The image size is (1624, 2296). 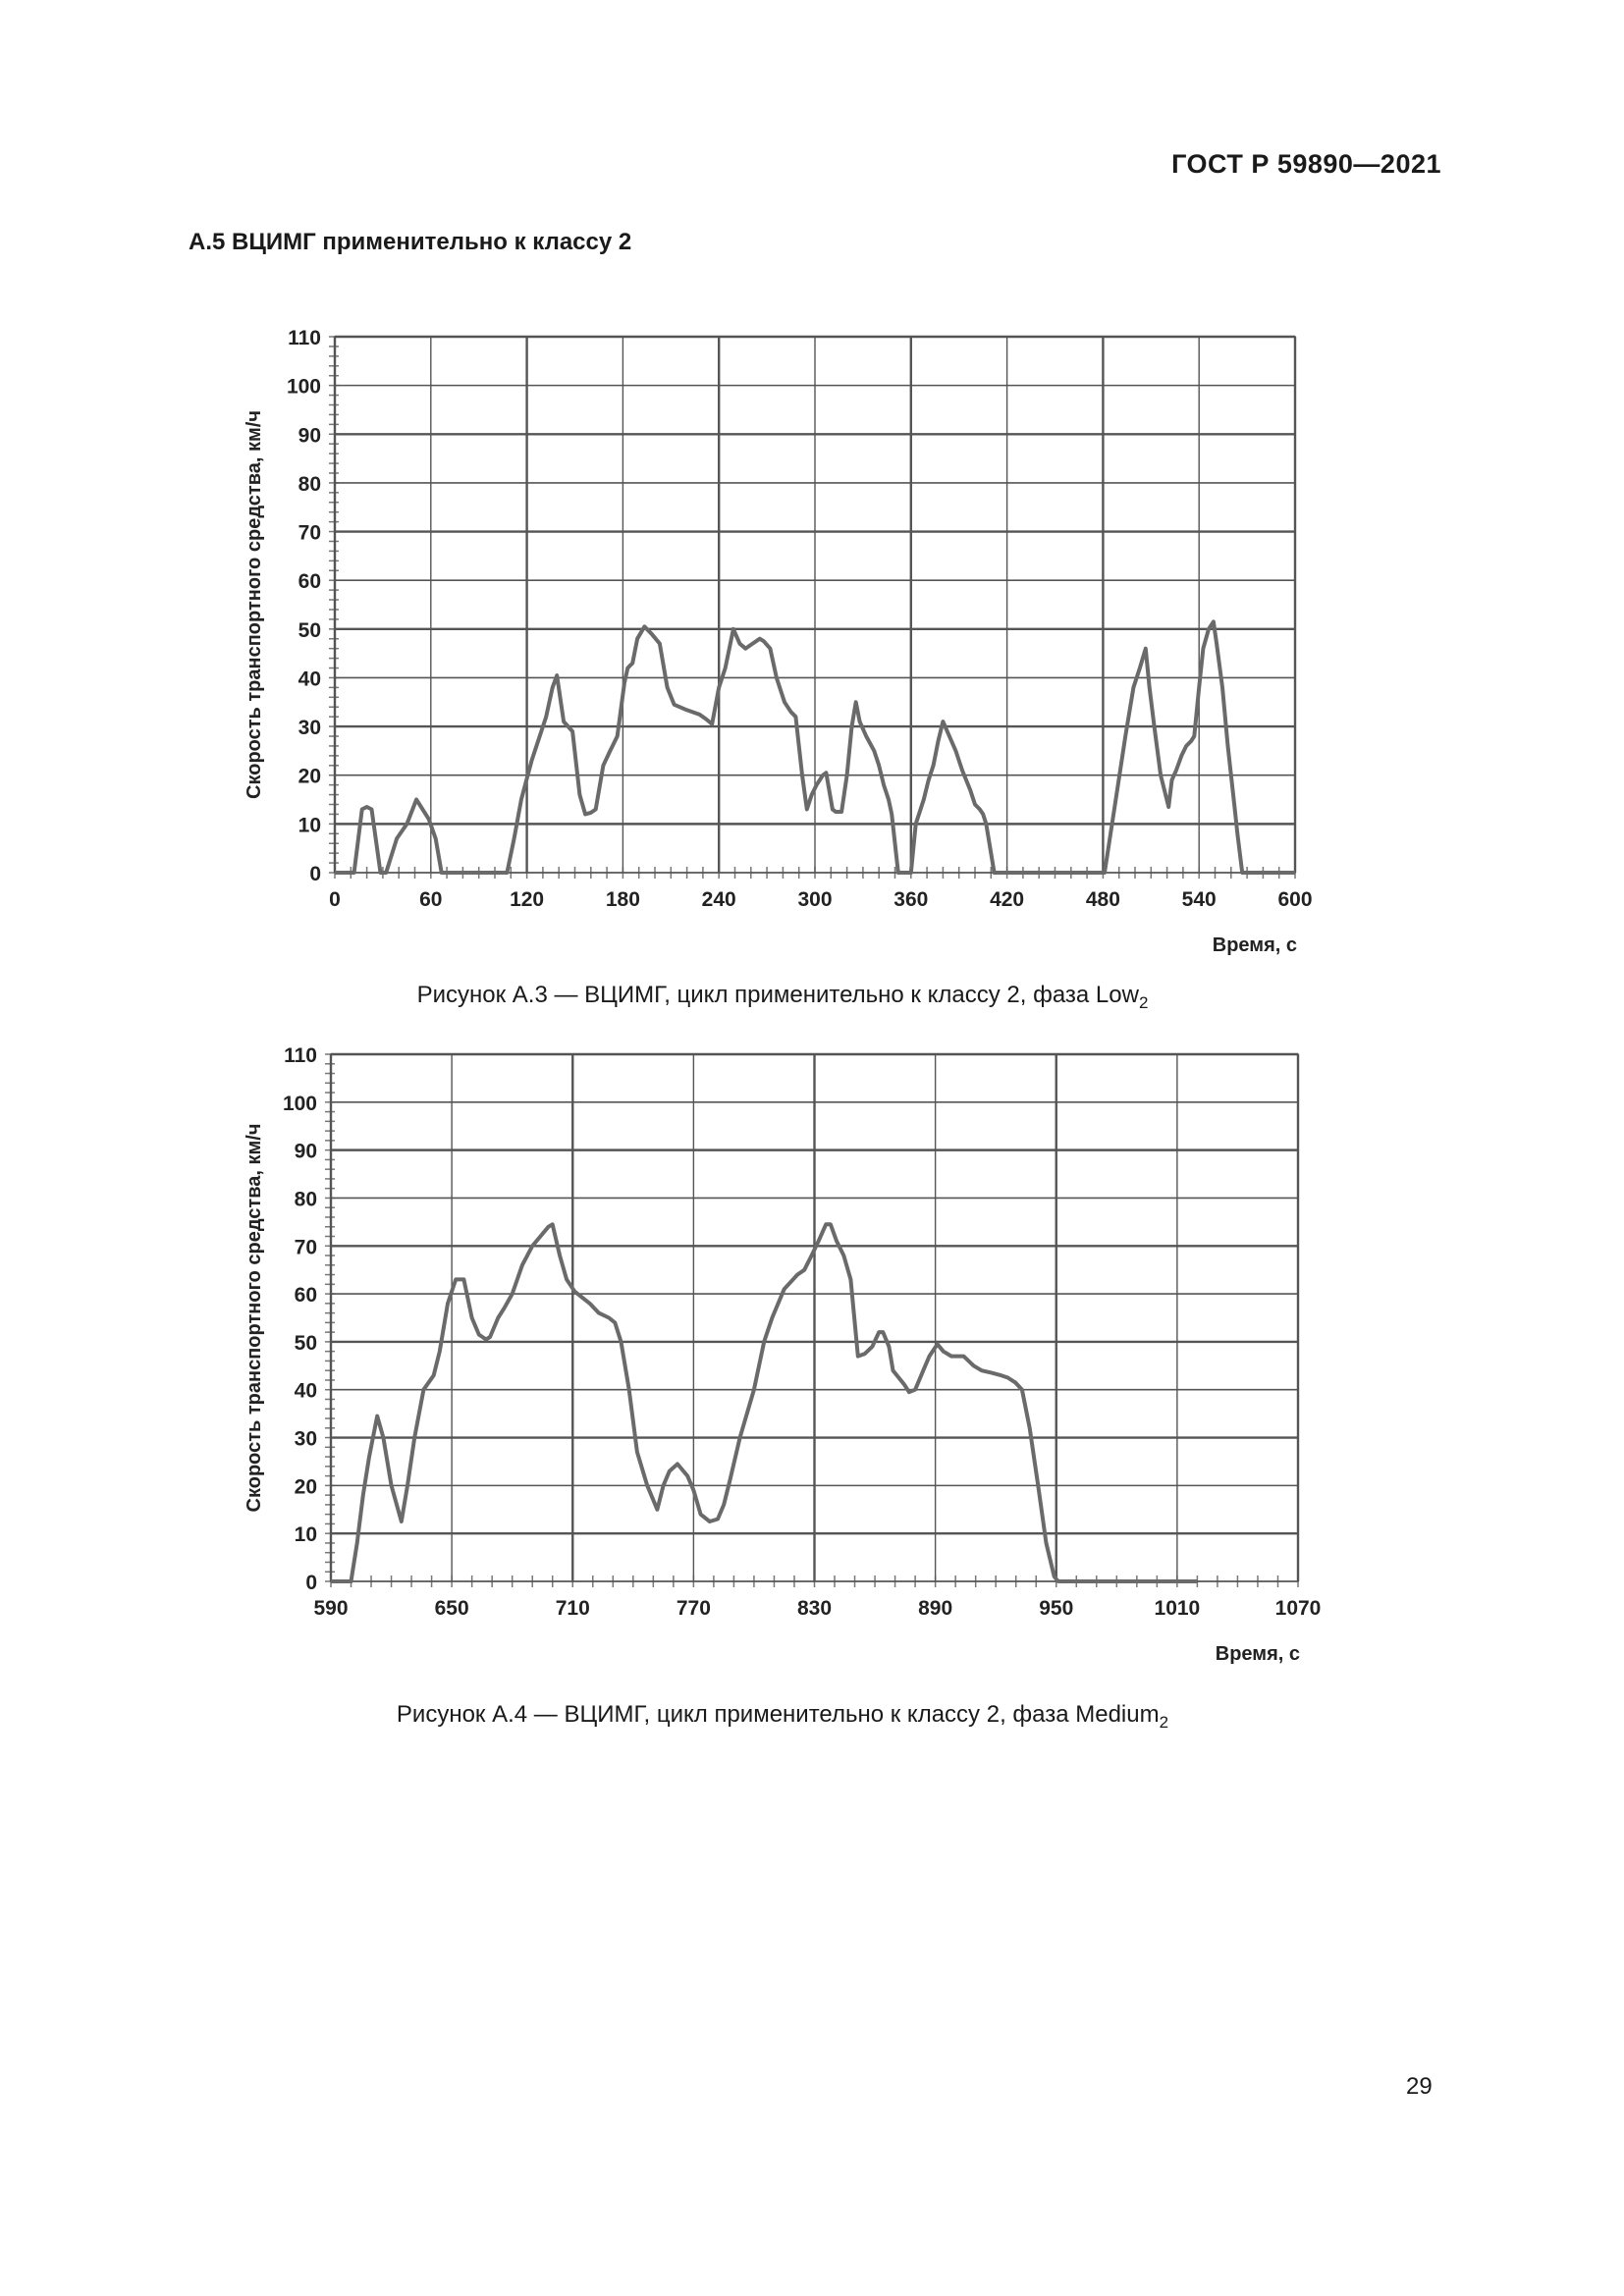 What do you see at coordinates (1419, 2086) in the screenshot?
I see `page-number: 29` at bounding box center [1419, 2086].